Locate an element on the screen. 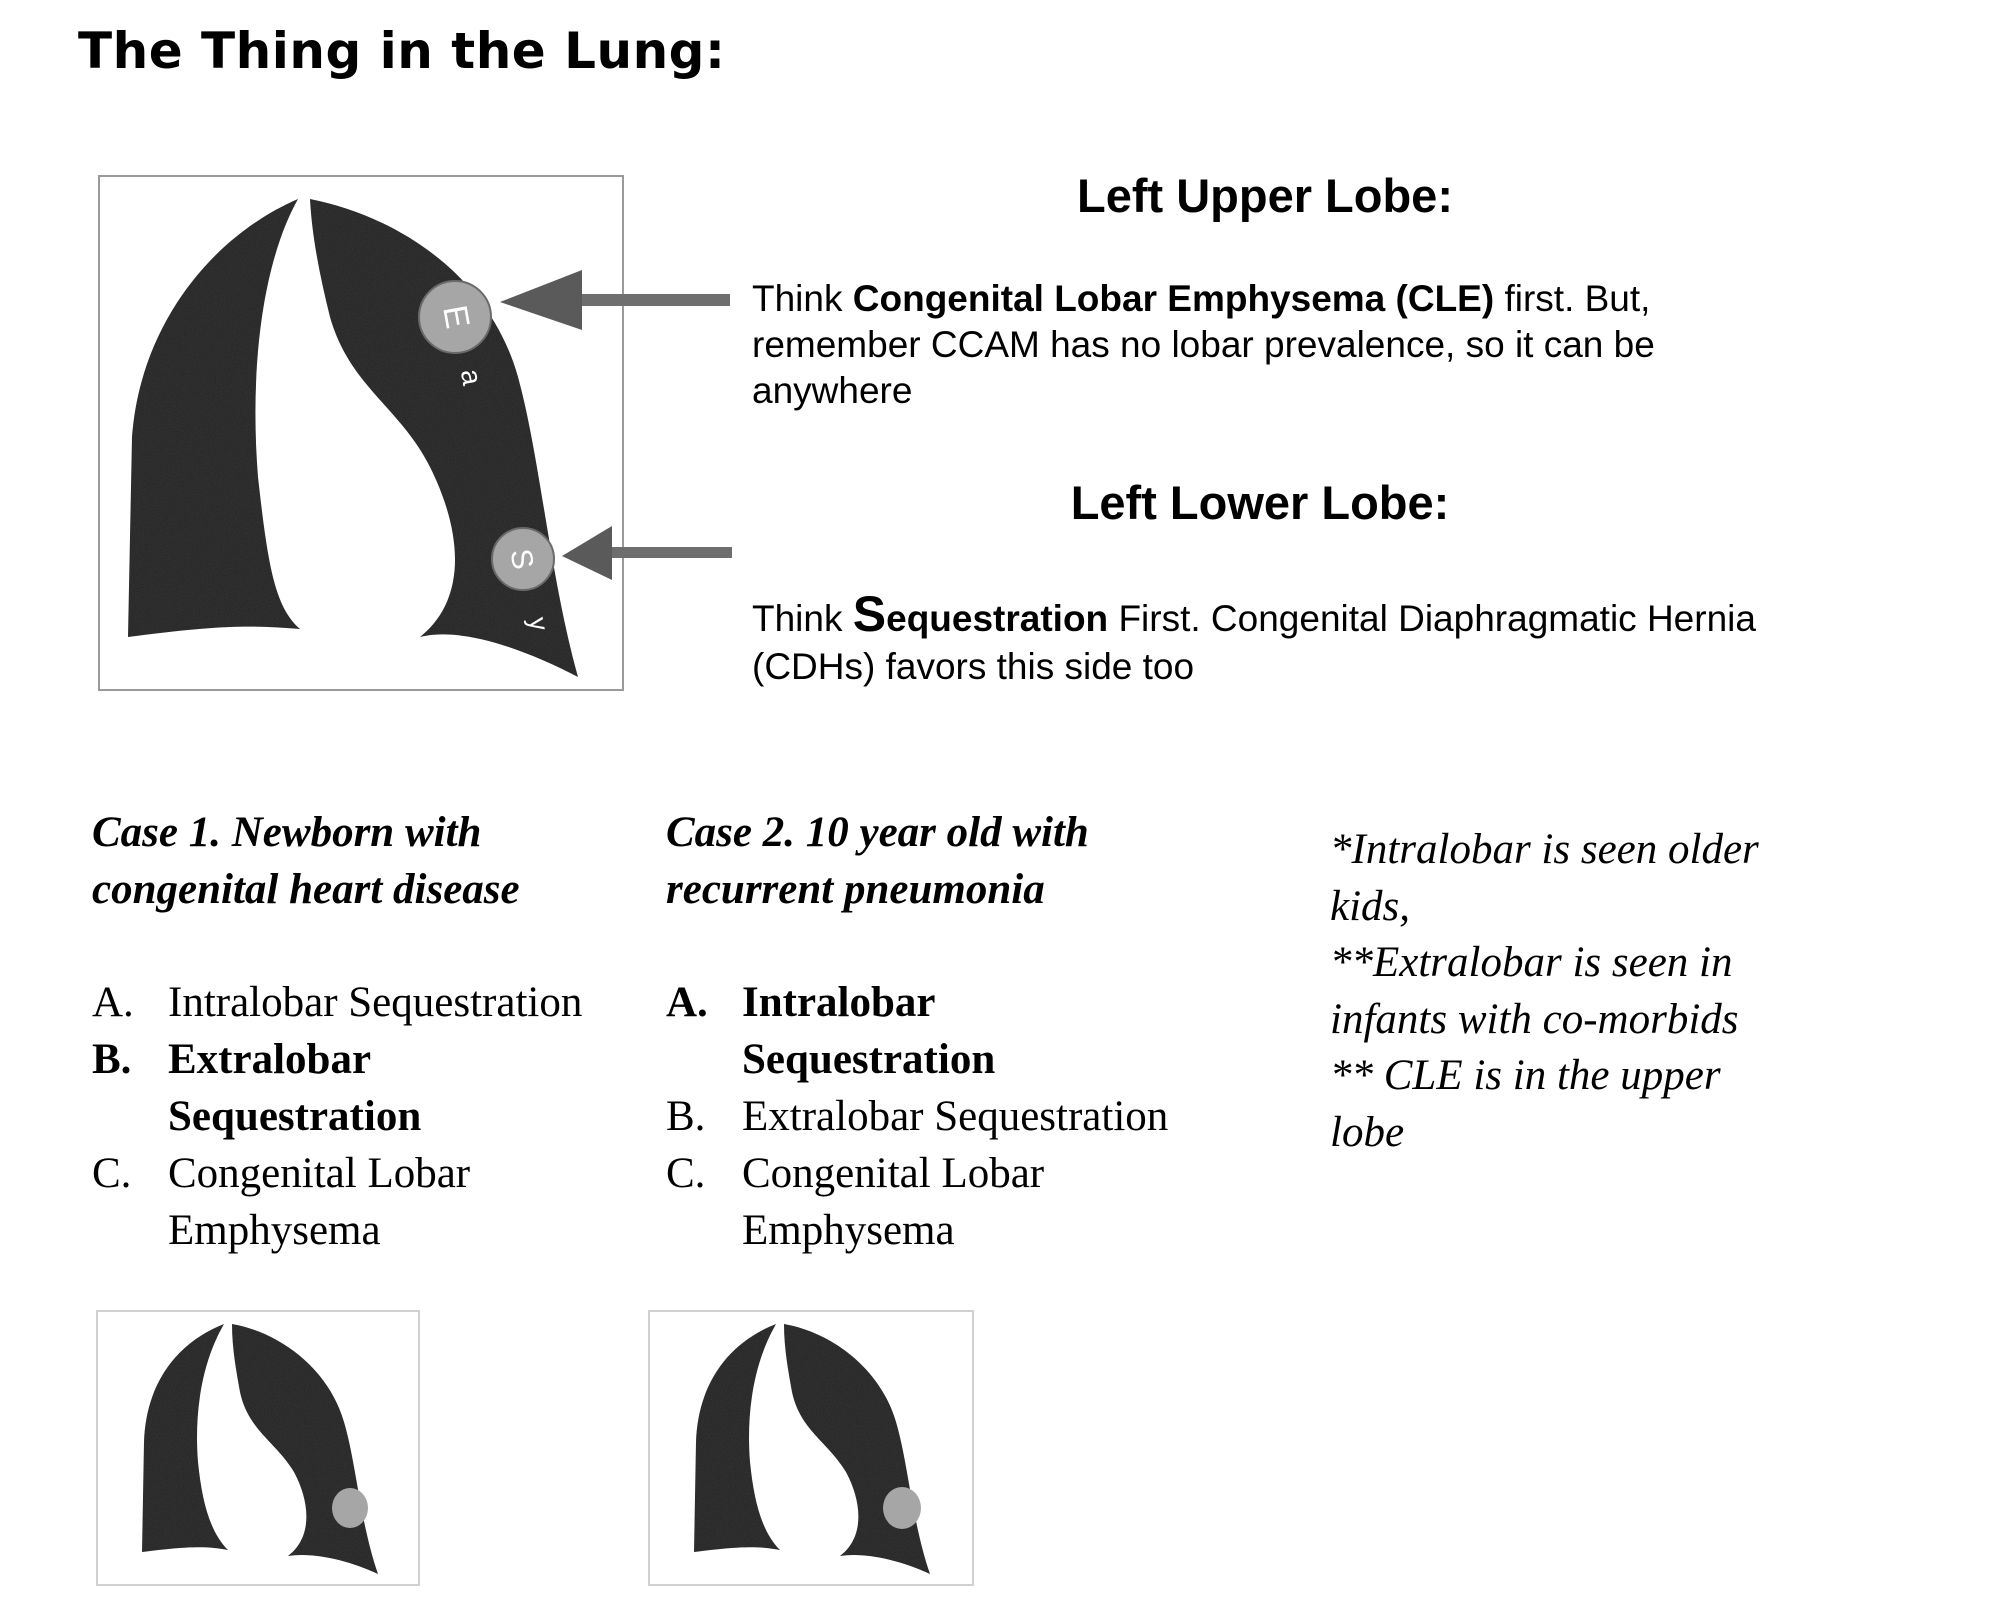 This screenshot has height=1598, width=2004. upper-lobe-heading: Left Upper Lobe: is located at coordinates (1265, 195).